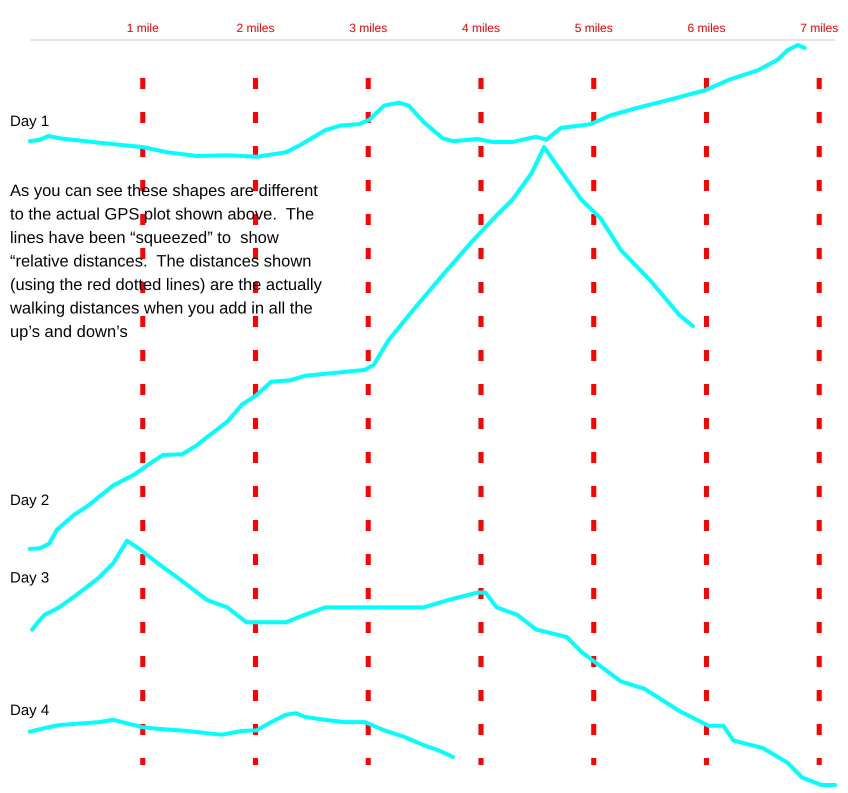 The height and width of the screenshot is (793, 848). What do you see at coordinates (706, 28) in the screenshot?
I see `x-tick-label: 6 miles` at bounding box center [706, 28].